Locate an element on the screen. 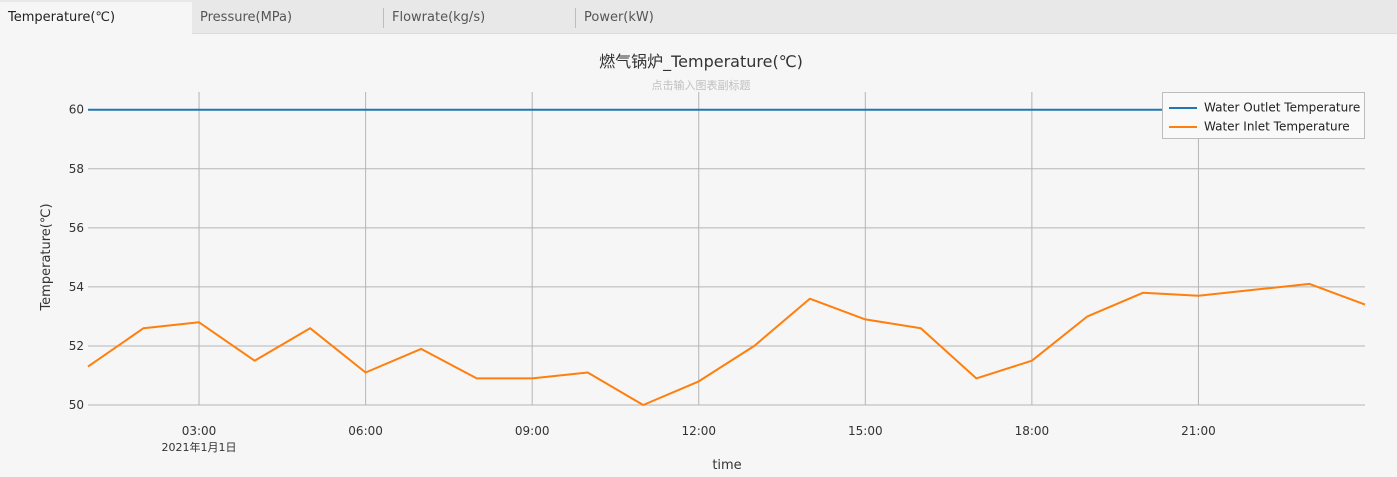  legend-swatch-inlet is located at coordinates (1183, 126).